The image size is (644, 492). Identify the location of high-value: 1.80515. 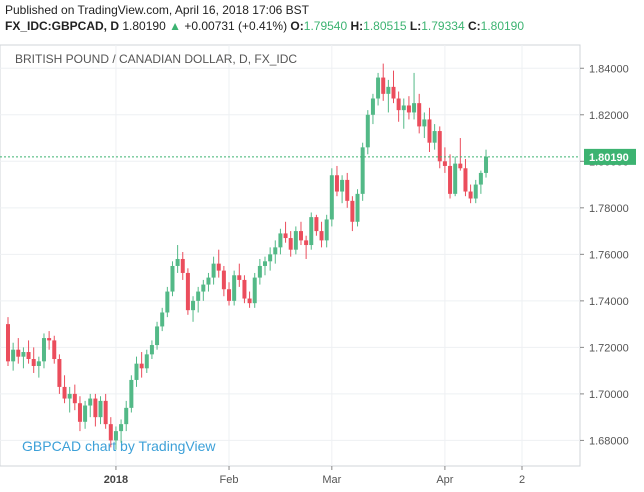
(385, 26).